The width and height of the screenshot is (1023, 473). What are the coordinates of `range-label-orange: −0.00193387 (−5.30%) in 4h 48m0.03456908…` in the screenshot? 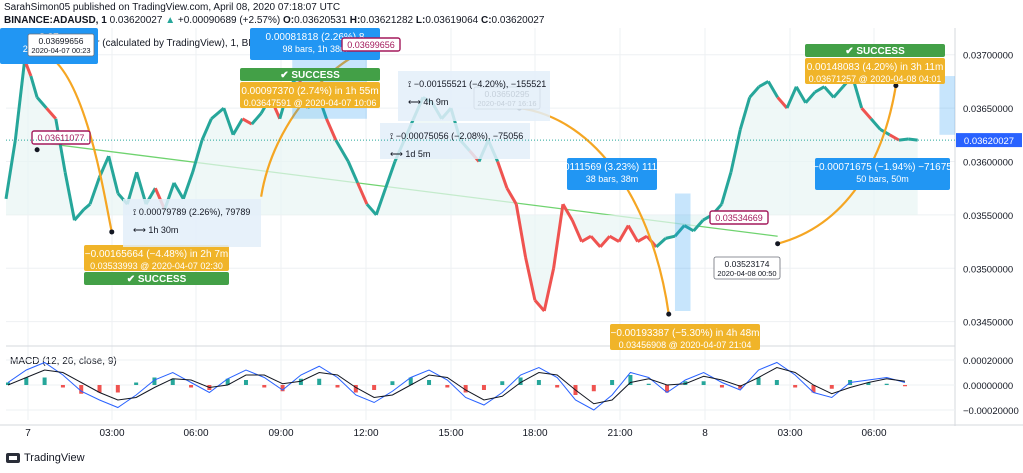 It's located at (685, 337).